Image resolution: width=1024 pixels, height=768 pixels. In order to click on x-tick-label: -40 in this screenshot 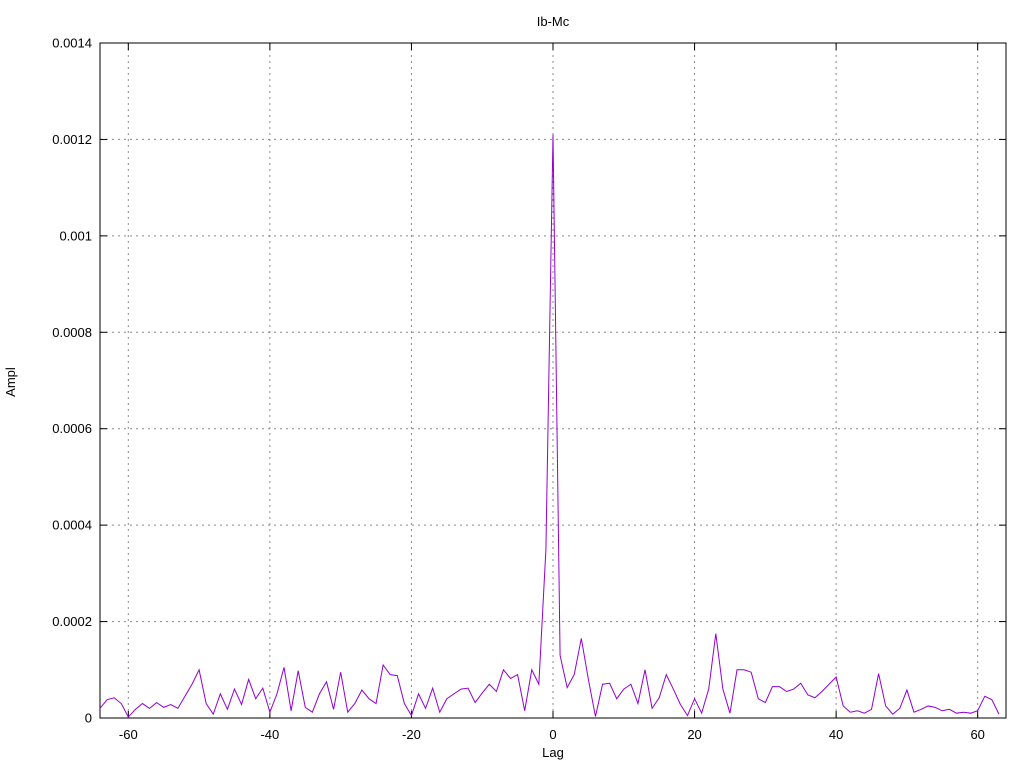, I will do `click(269, 734)`.